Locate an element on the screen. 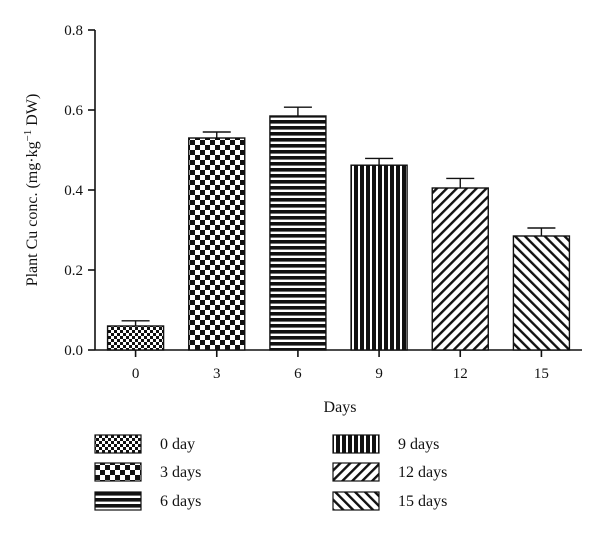 The width and height of the screenshot is (600, 534). legend-label: 9 days is located at coordinates (418, 444).